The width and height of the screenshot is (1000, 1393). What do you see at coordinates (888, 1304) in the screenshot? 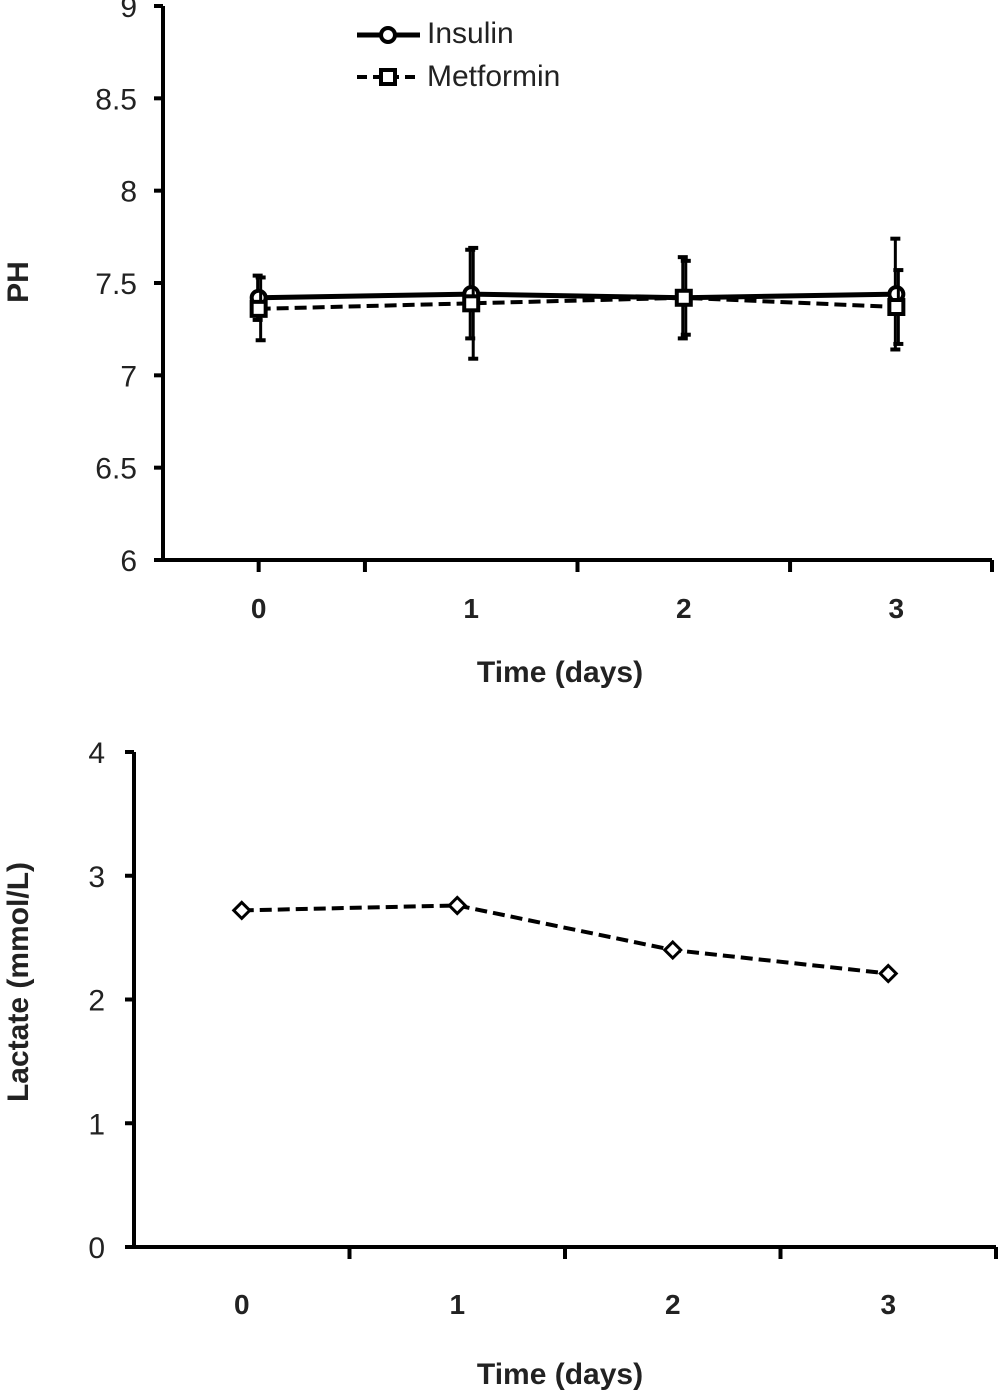
I see `lactate-x-tick-label: 3` at bounding box center [888, 1304].